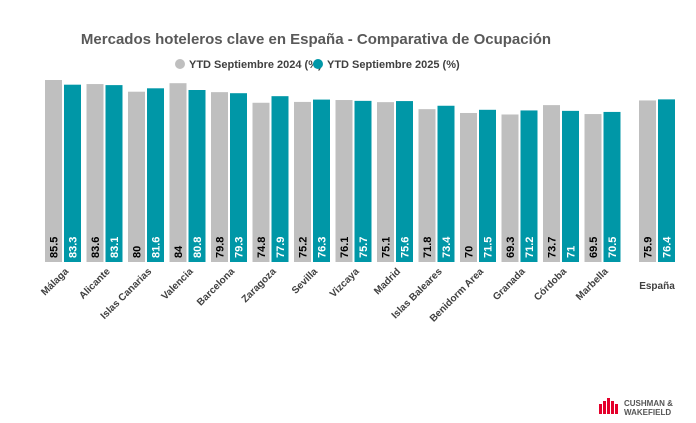 This screenshot has width=696, height=423. I want to click on value-label: 75.9, so click(649, 247).